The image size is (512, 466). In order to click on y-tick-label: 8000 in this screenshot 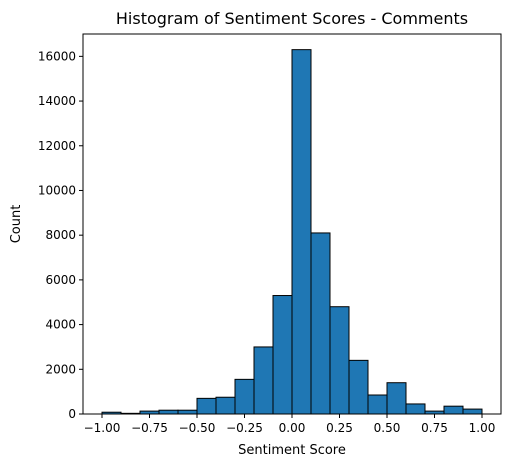, I will do `click(60, 235)`.